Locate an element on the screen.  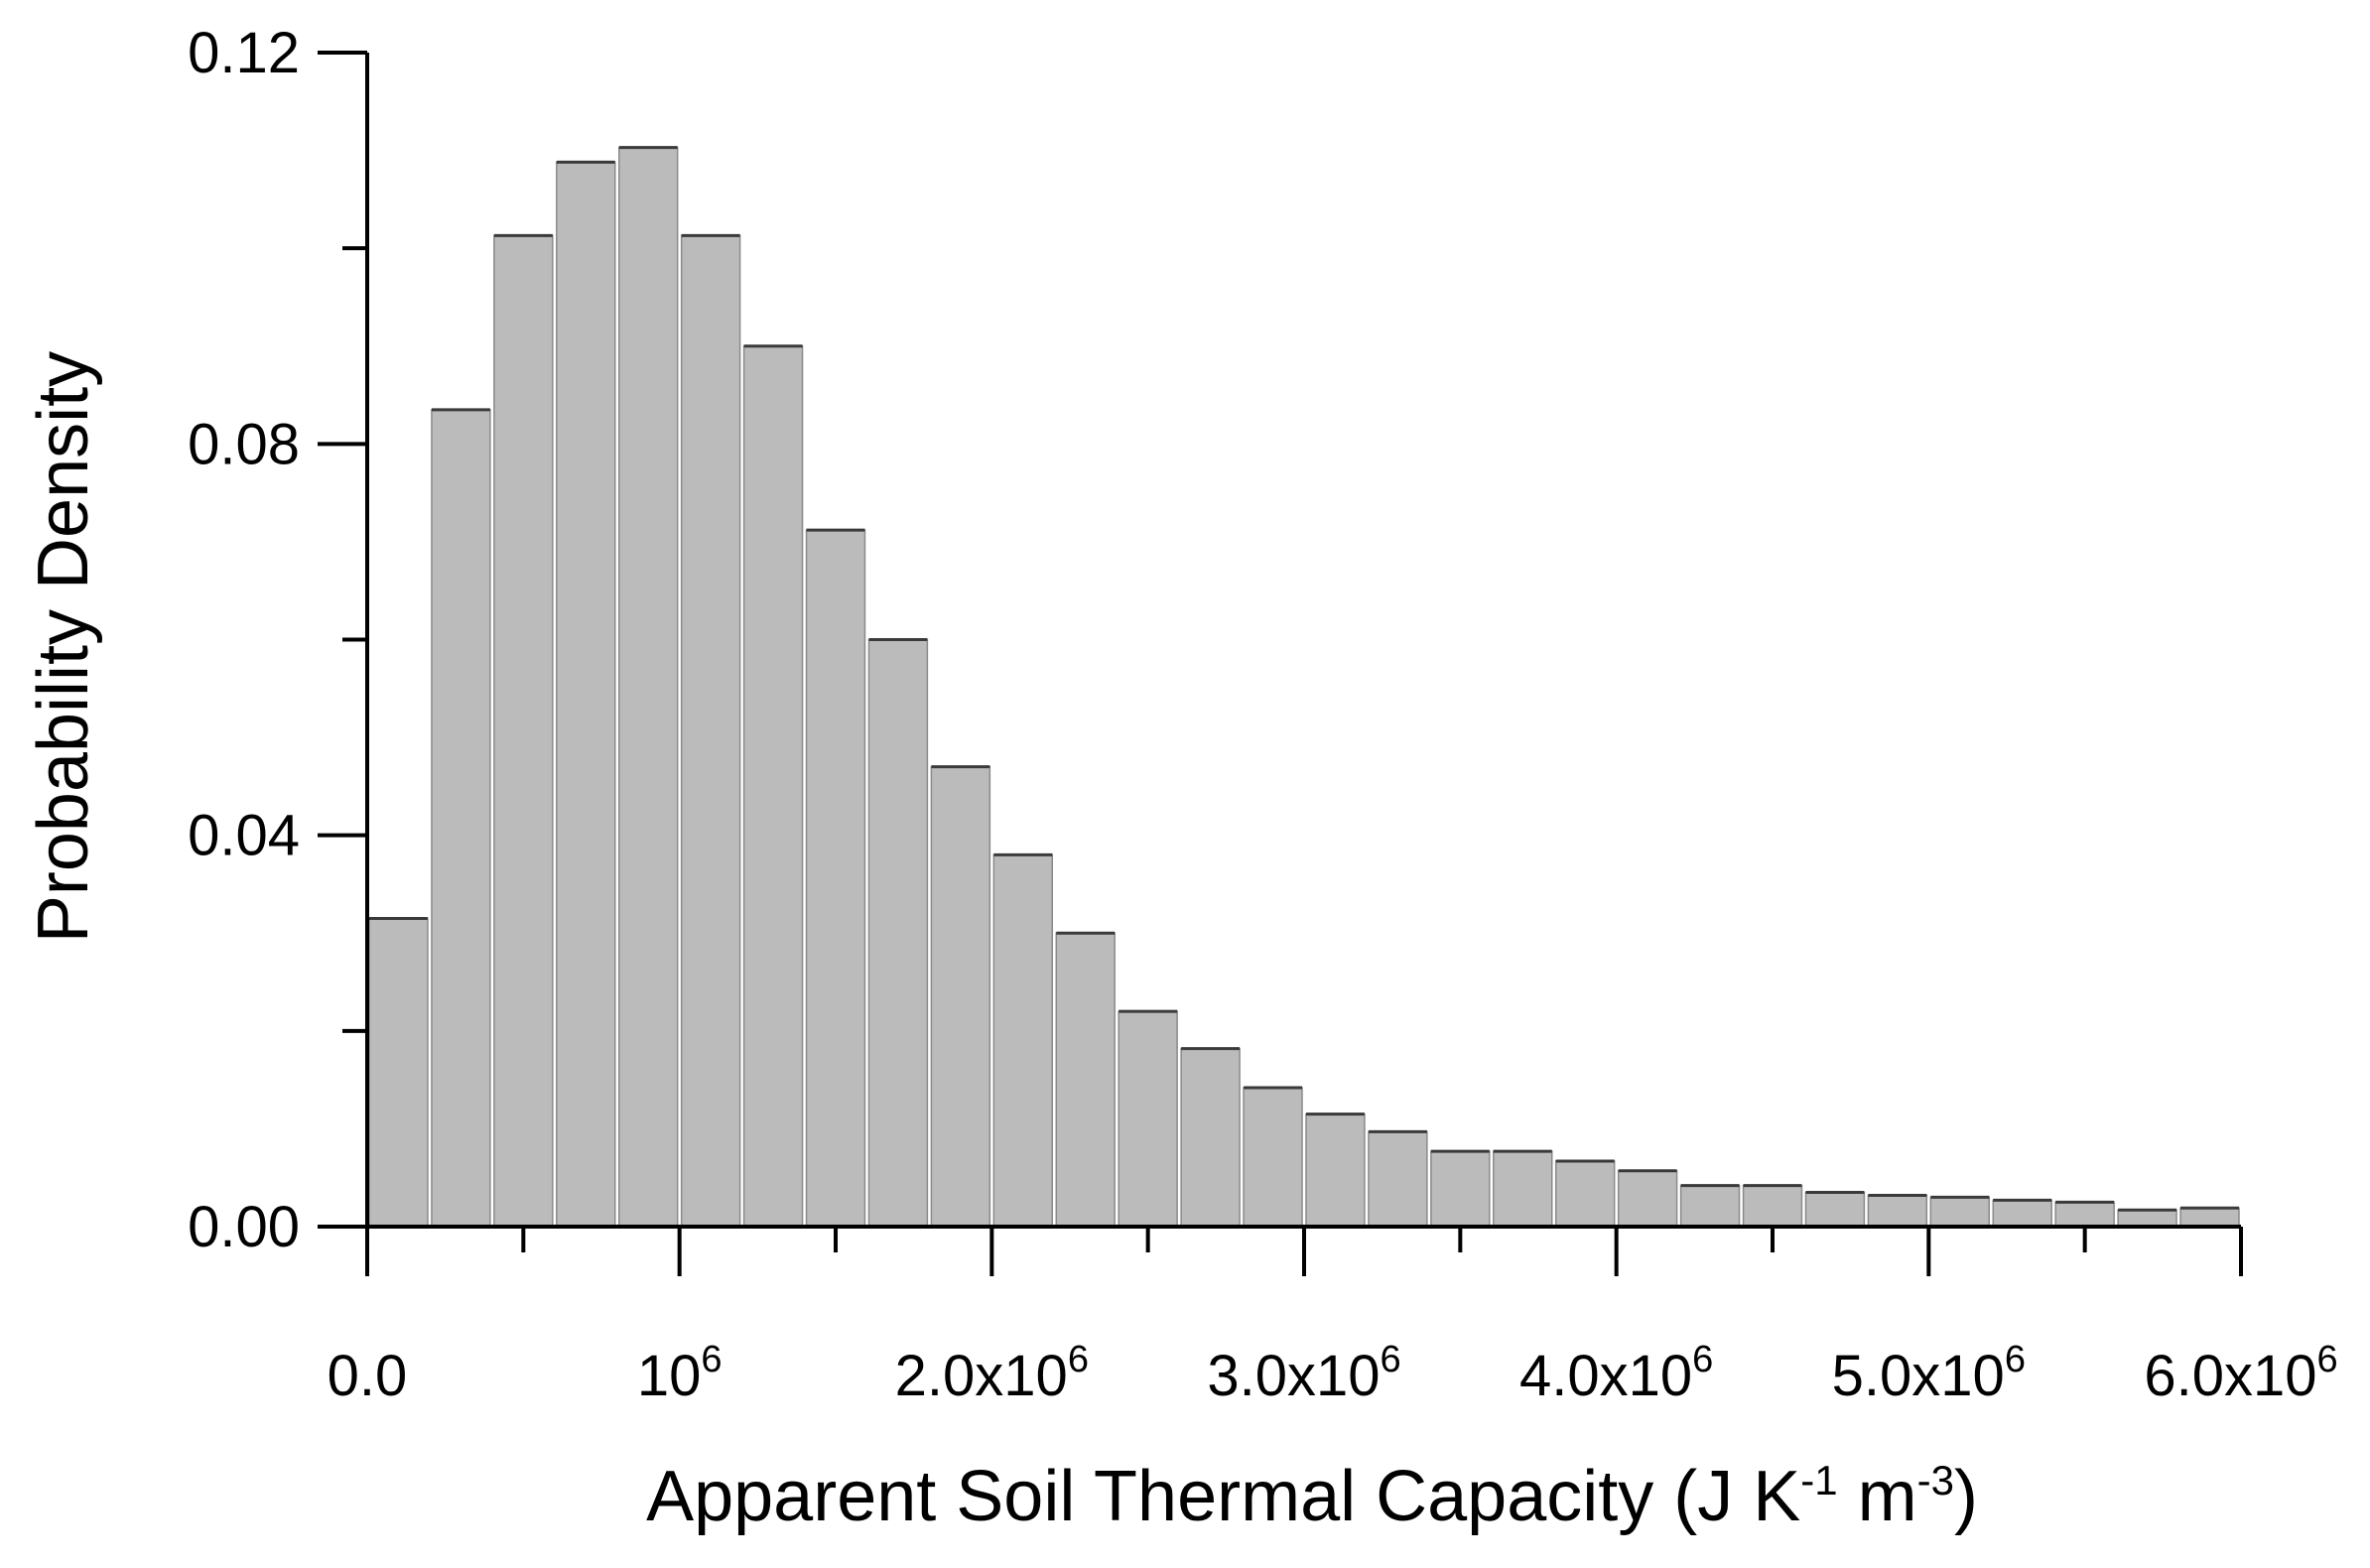
x-tick-label: 4.0x10⁶ is located at coordinates (1616, 1373).